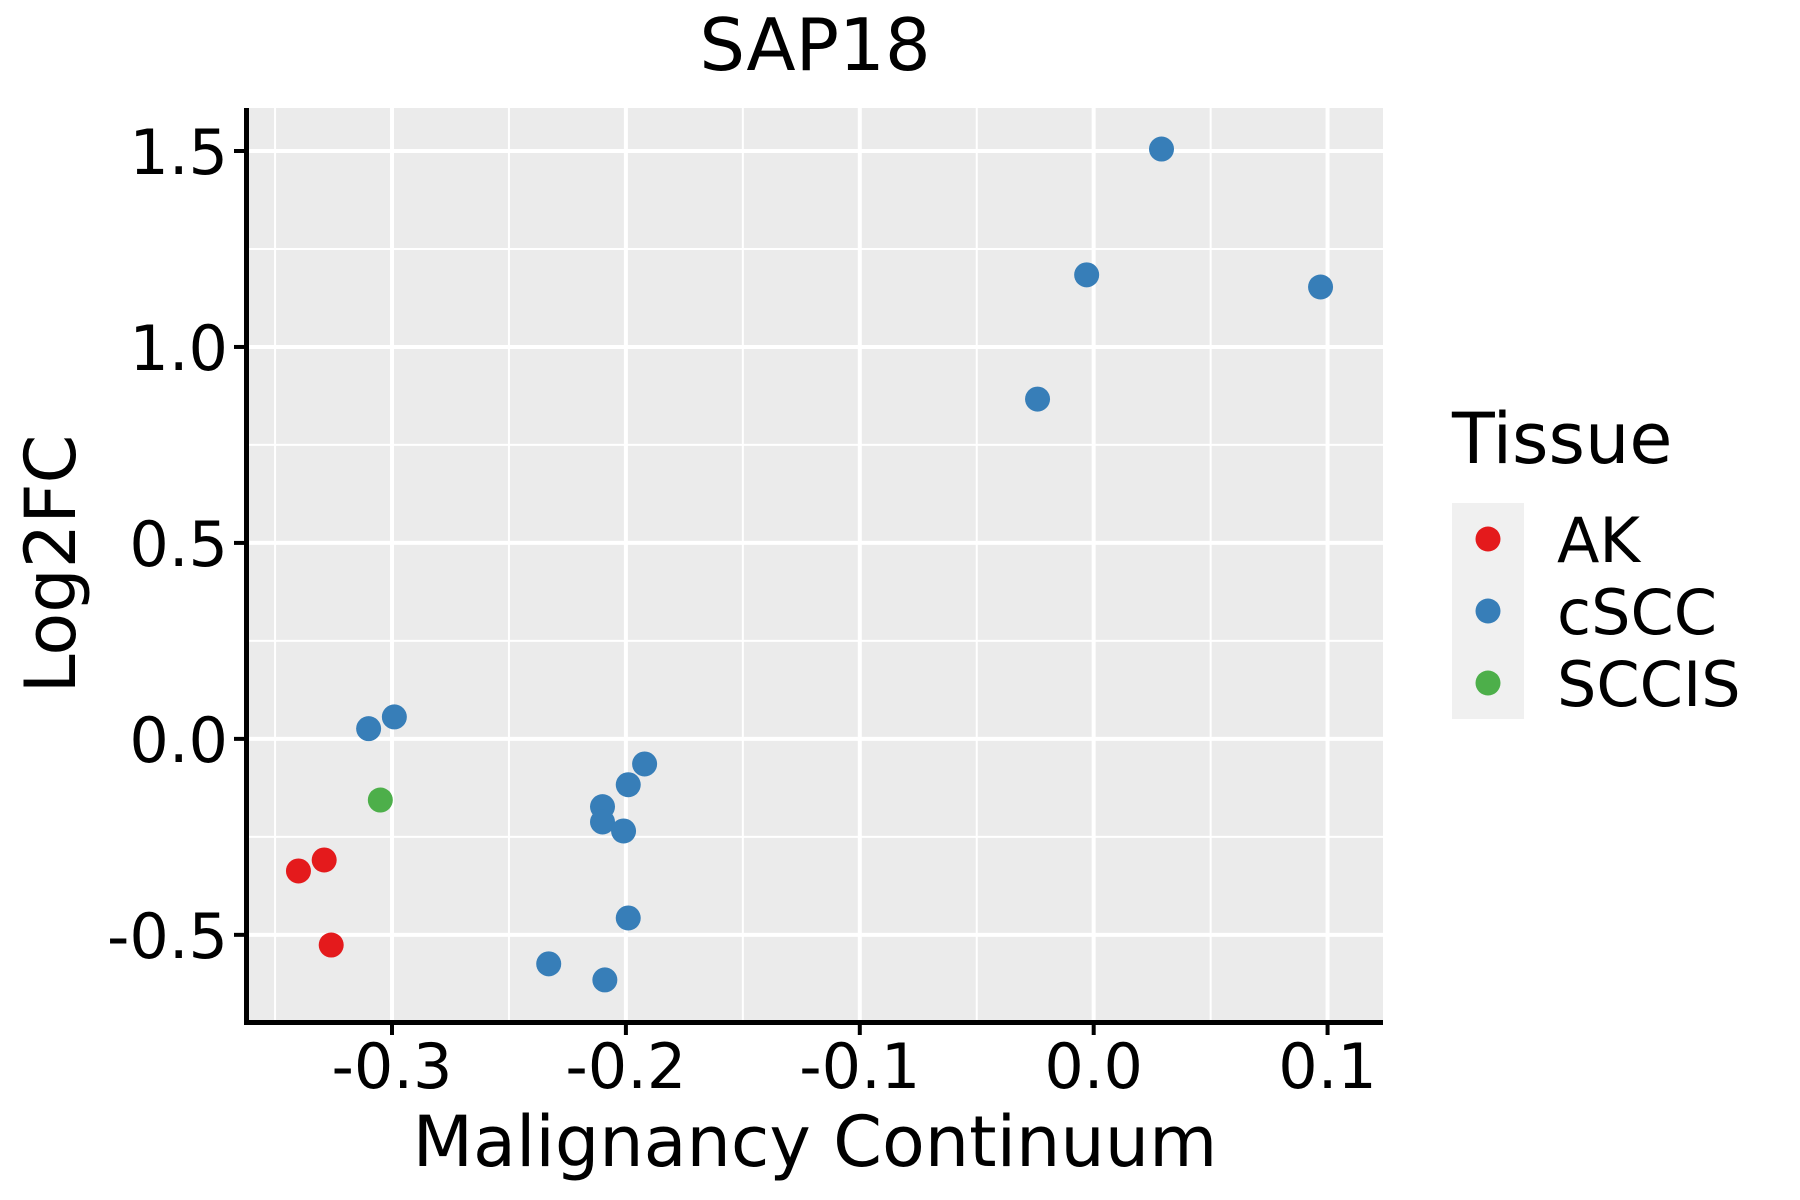 The image size is (1800, 1200). What do you see at coordinates (1488, 539) in the screenshot?
I see `legend-dot-AK` at bounding box center [1488, 539].